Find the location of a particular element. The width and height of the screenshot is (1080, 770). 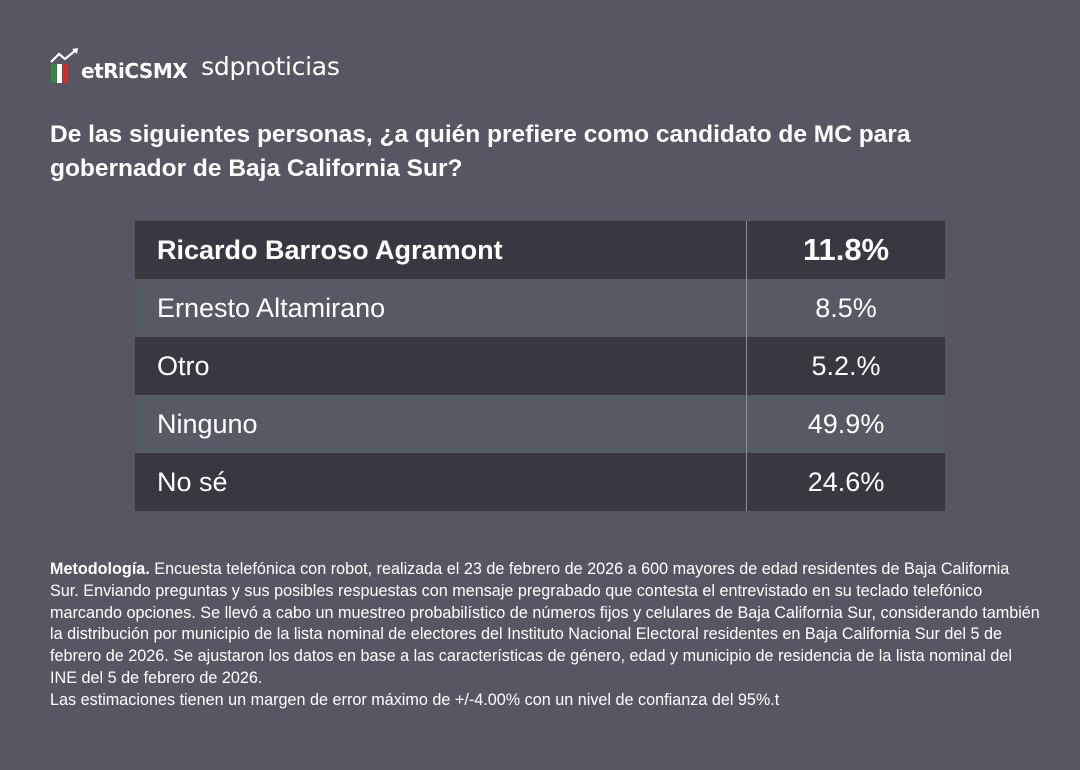

table-row: Ricardo Barroso Agramont 11.8% is located at coordinates (540, 250).